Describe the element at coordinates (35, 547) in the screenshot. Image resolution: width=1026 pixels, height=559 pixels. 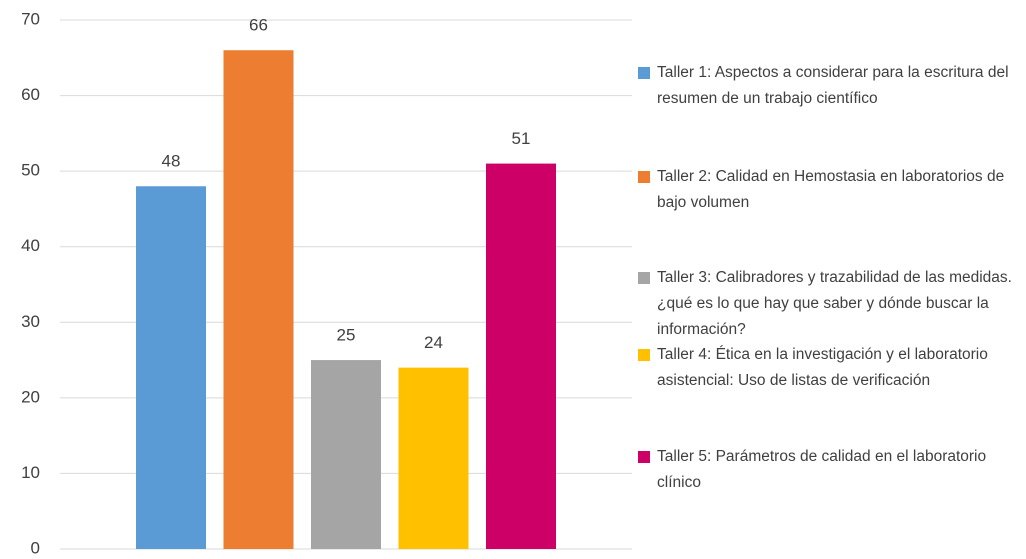
I see `y-tick-label: 0` at that location.